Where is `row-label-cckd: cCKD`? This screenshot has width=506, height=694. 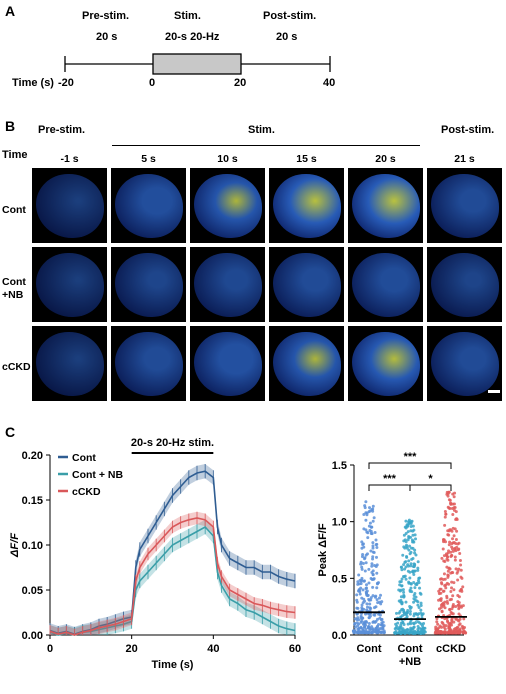 row-label-cckd: cCKD is located at coordinates (16, 367).